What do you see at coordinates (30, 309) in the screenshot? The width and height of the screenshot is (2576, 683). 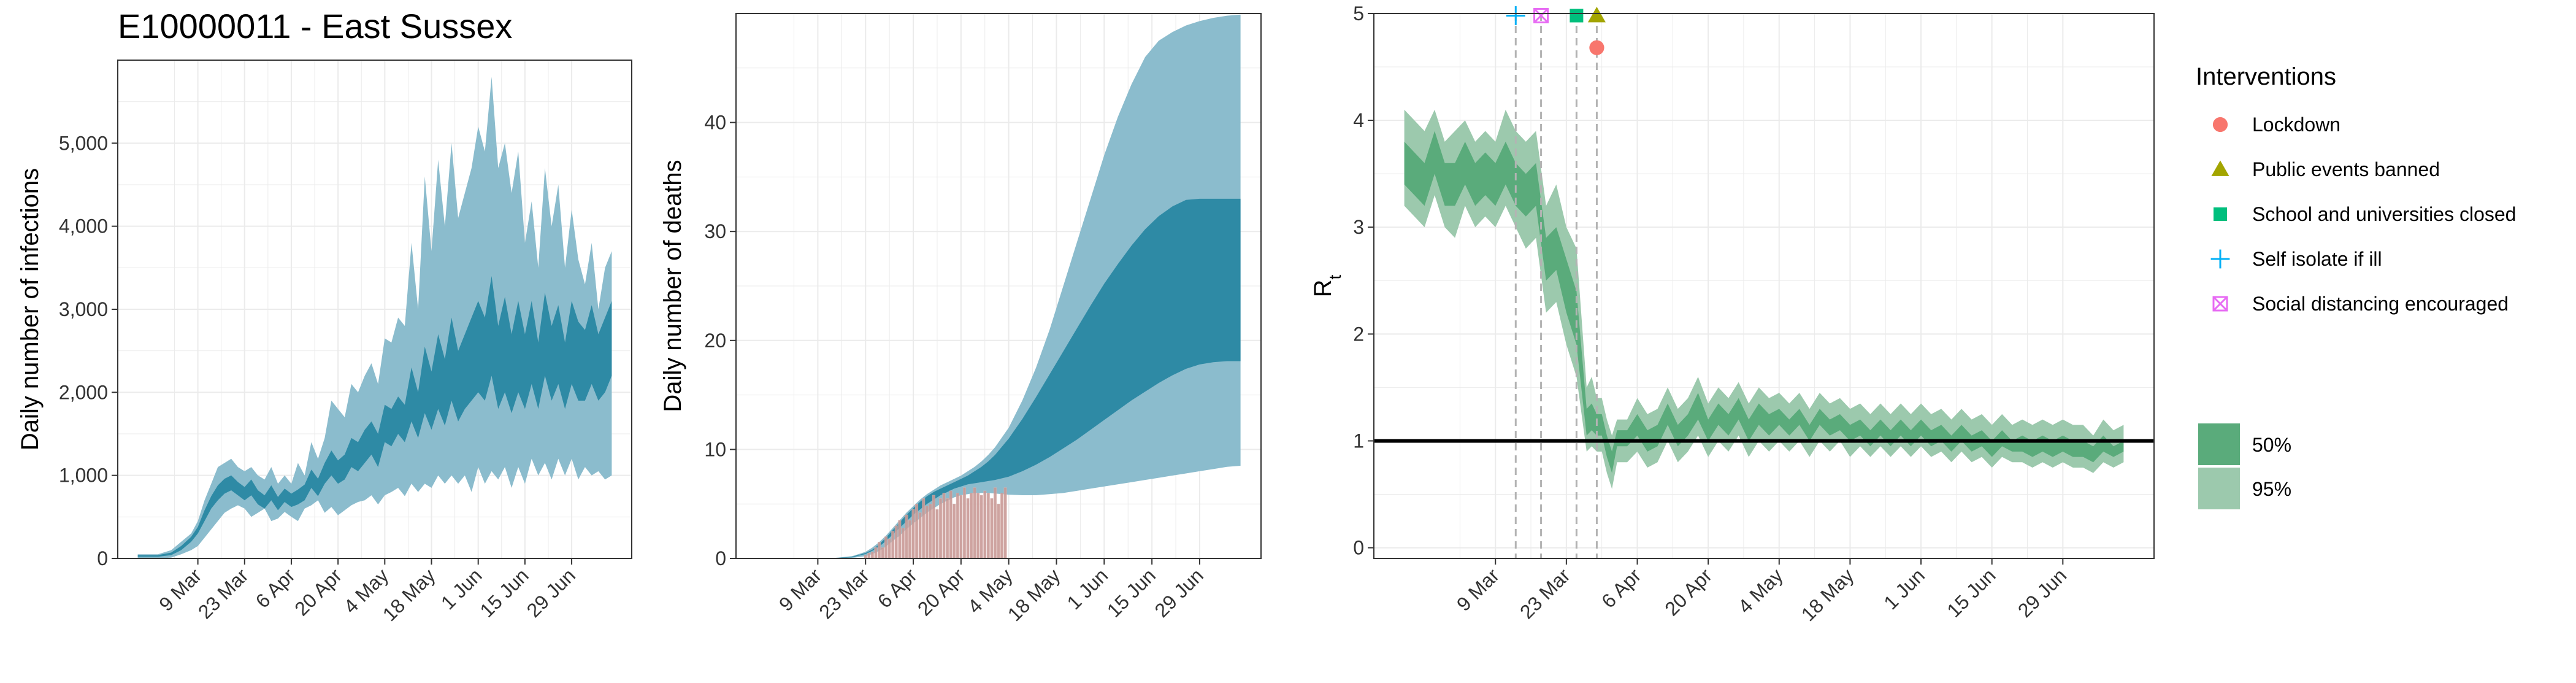 I see `y-axis-label: Daily number of infections` at bounding box center [30, 309].